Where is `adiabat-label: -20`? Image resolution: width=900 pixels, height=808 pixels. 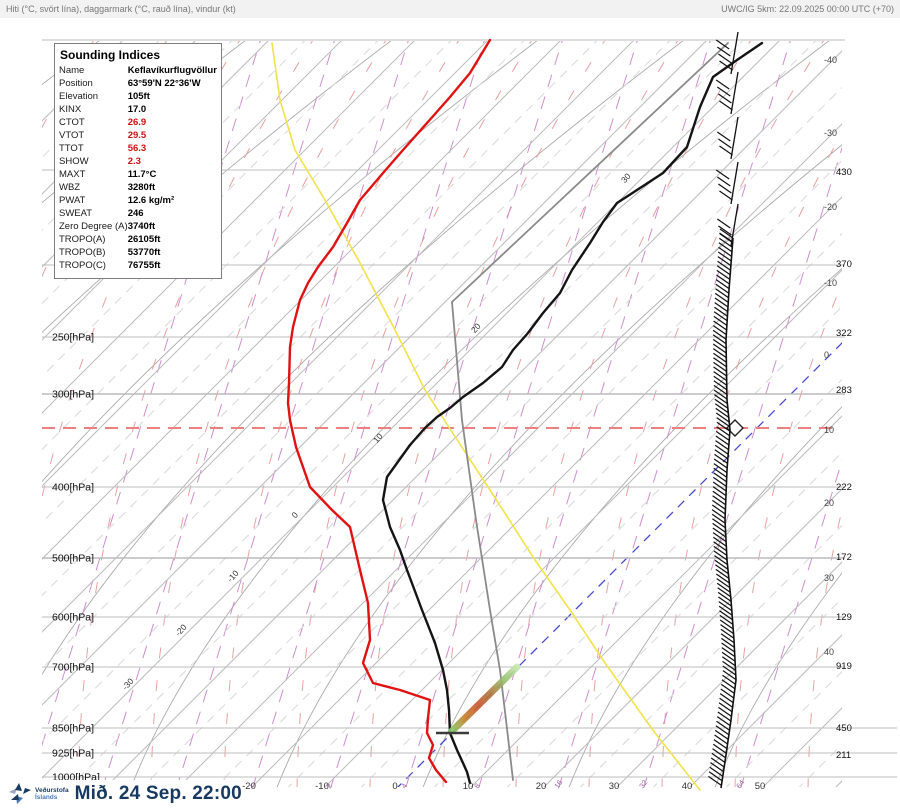 adiabat-label: -20 is located at coordinates (181, 630).